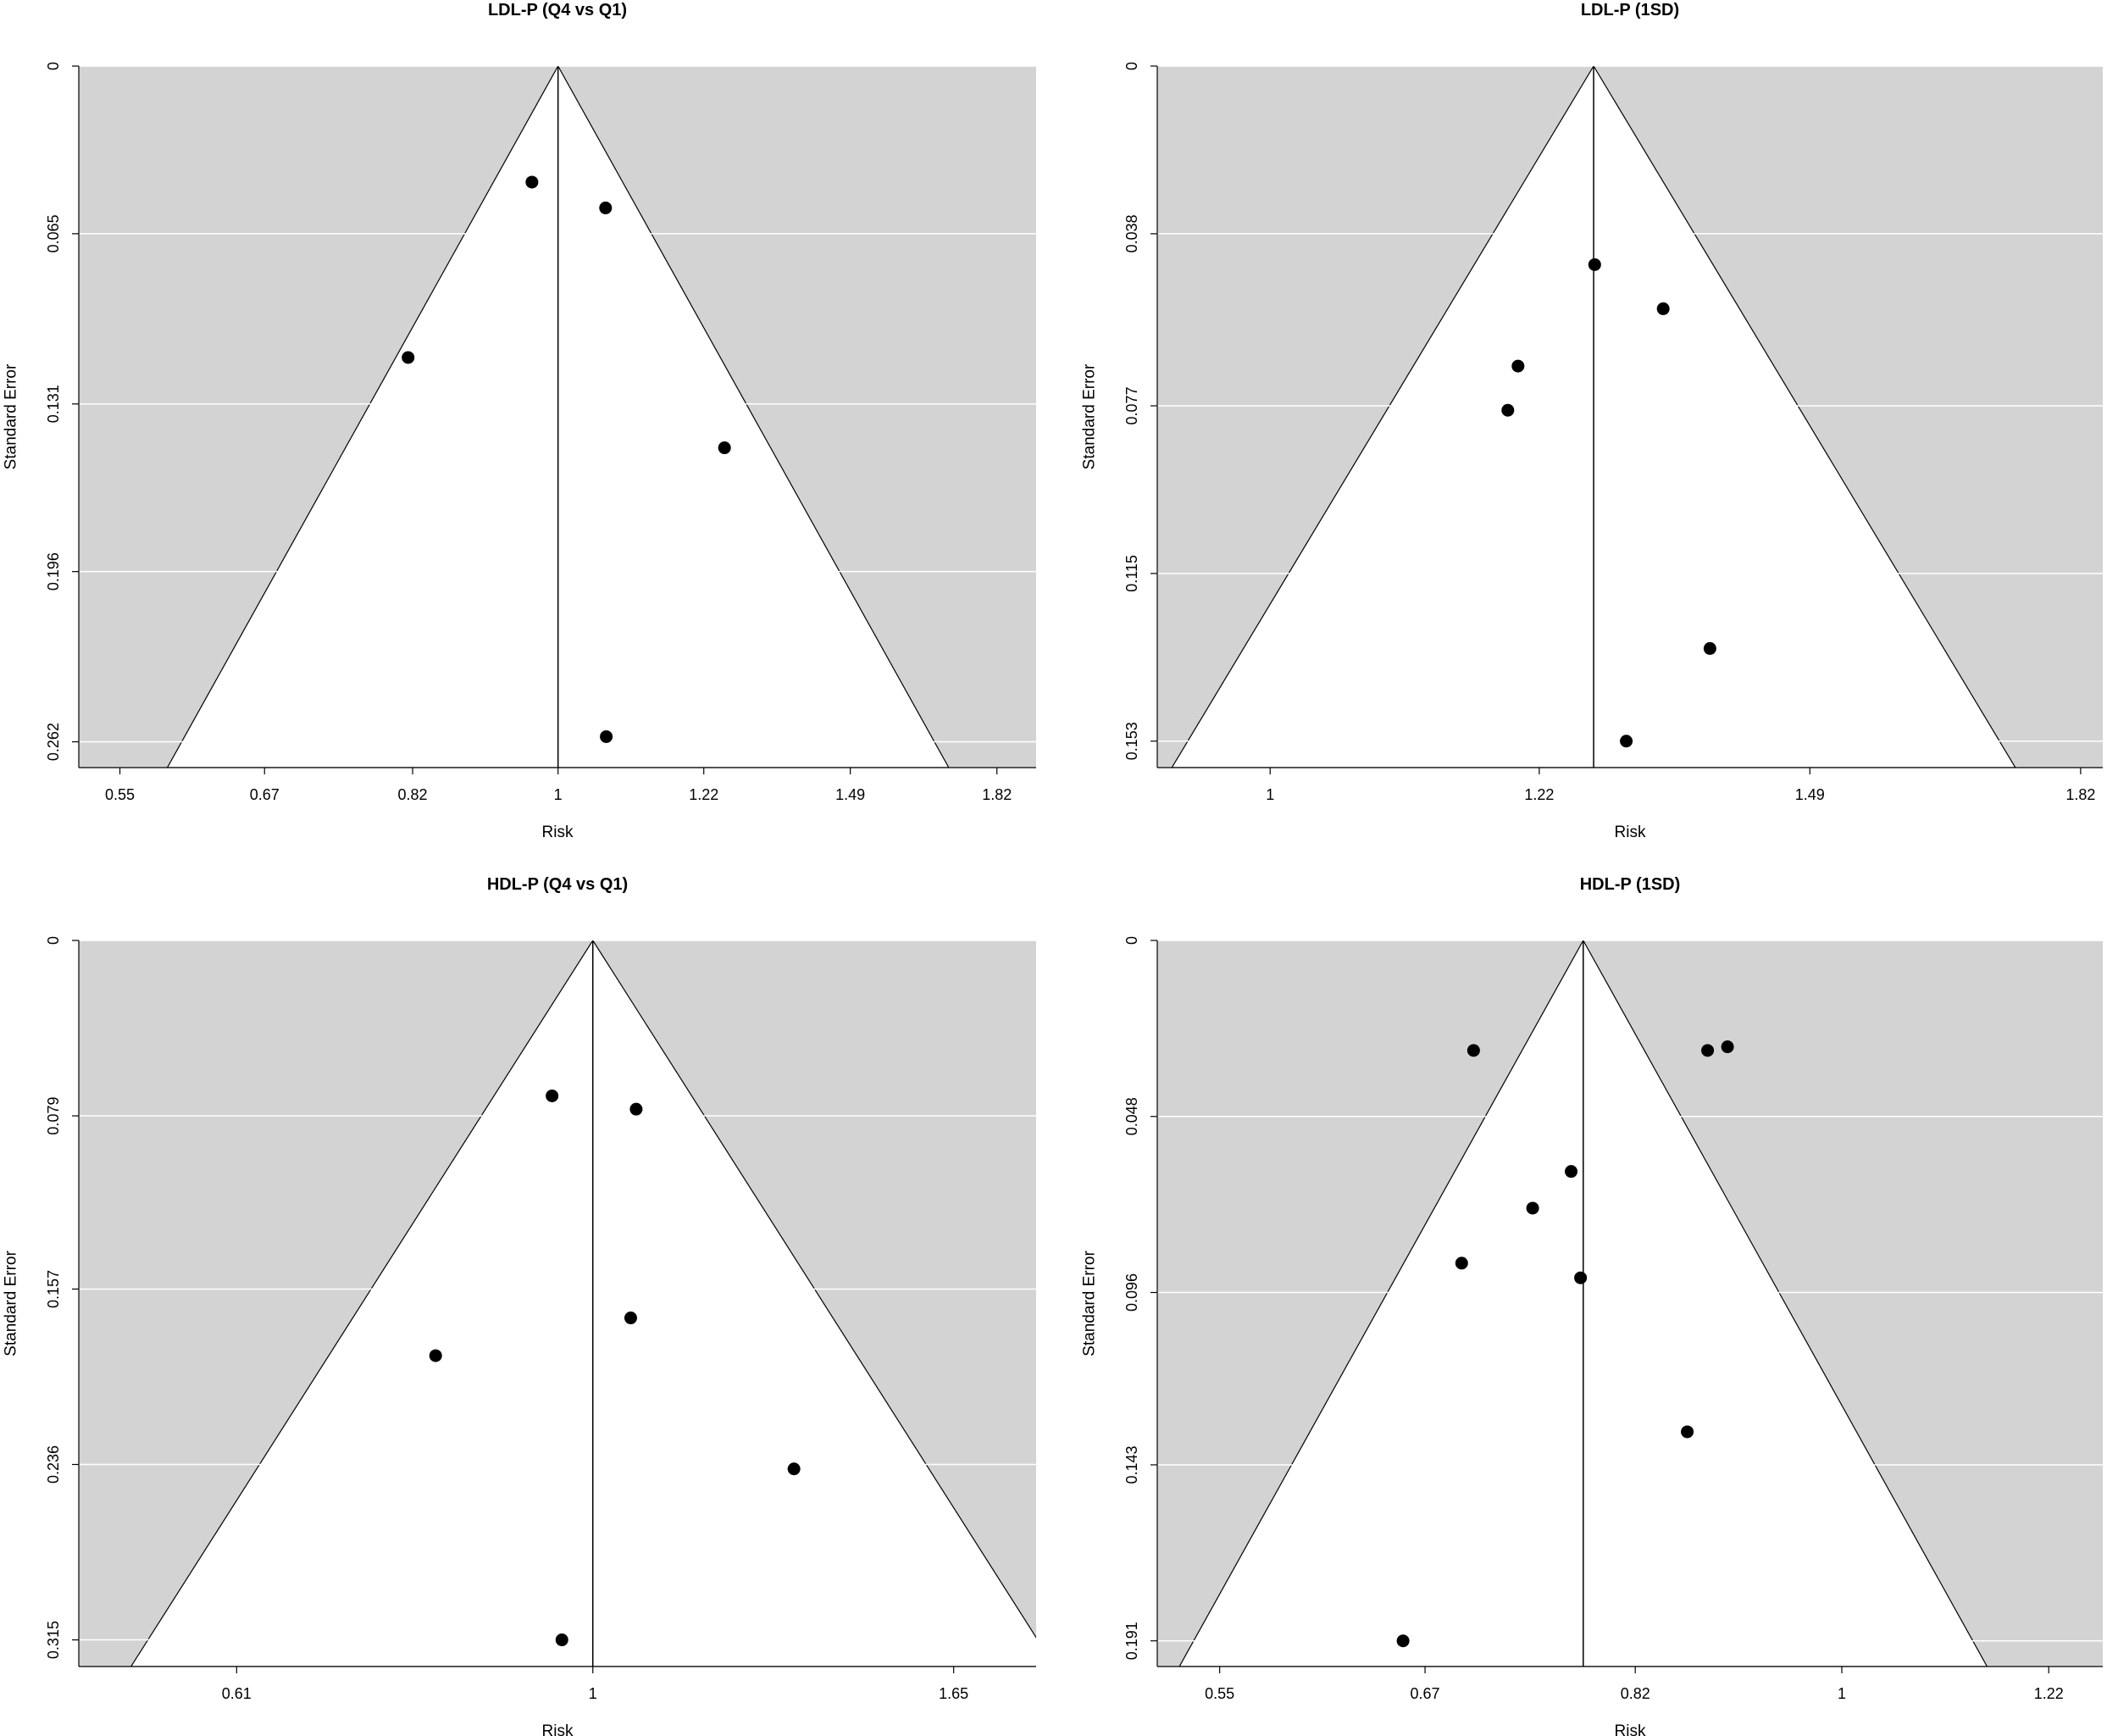 This screenshot has width=2118, height=1736. What do you see at coordinates (53, 1116) in the screenshot?
I see `y-tick-label: 0.079` at bounding box center [53, 1116].